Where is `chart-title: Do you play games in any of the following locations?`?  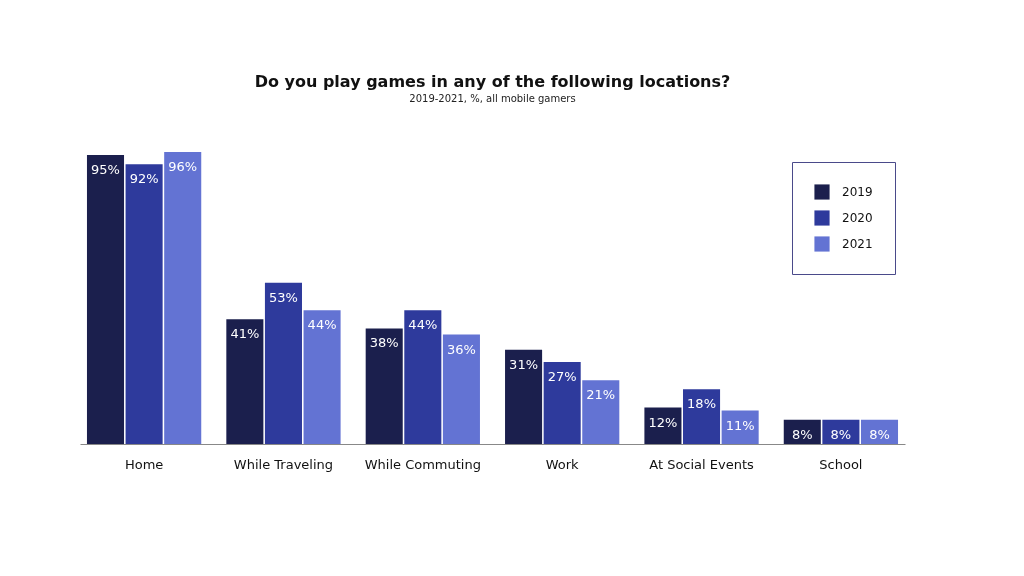
chart-title: Do you play games in any of the following locations? is located at coordinates (492, 81).